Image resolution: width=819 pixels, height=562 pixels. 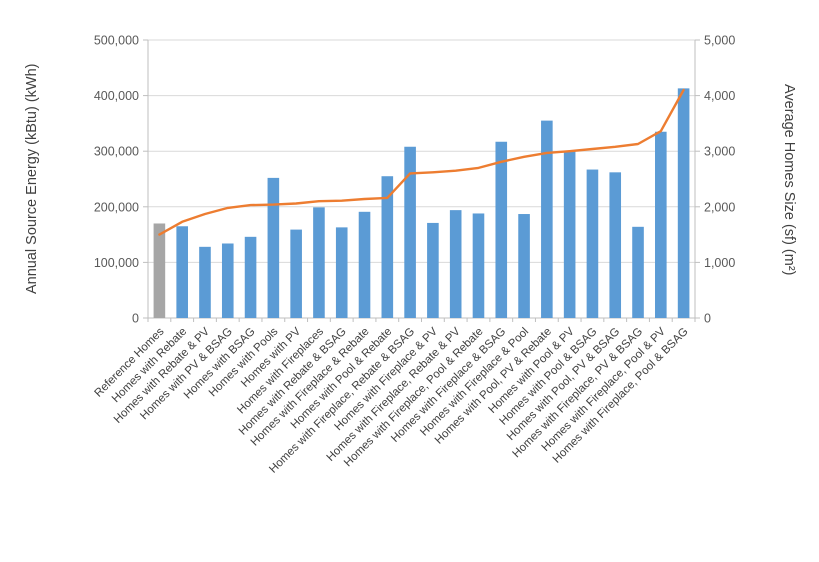 I want to click on right-axis-tick-label: 3,000, so click(x=719, y=152).